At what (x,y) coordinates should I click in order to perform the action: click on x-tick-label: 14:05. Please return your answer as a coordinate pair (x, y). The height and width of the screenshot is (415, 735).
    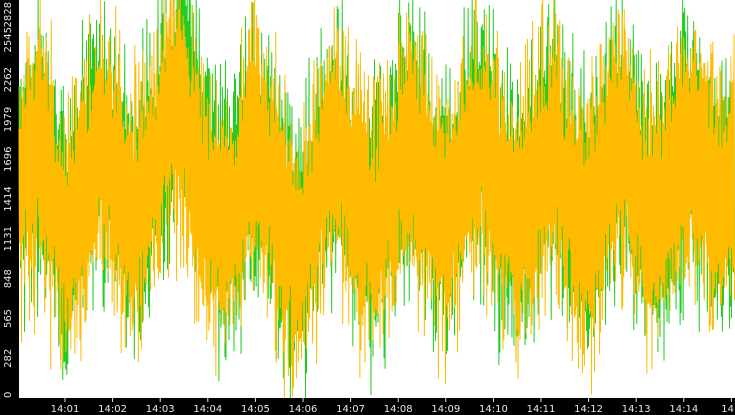
    Looking at the image, I should click on (255, 409).